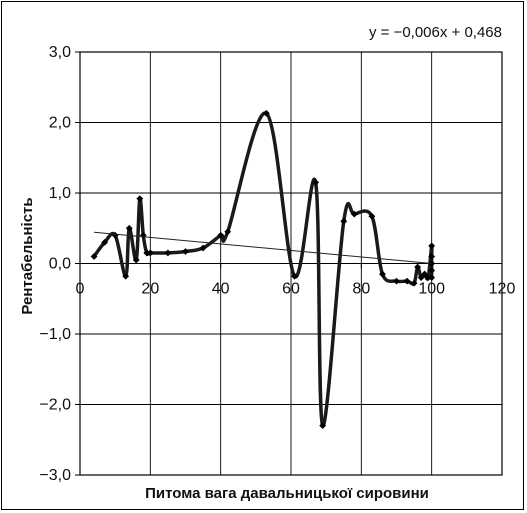  What do you see at coordinates (55, 334) in the screenshot?
I see `y-tick-label: −1,0` at bounding box center [55, 334].